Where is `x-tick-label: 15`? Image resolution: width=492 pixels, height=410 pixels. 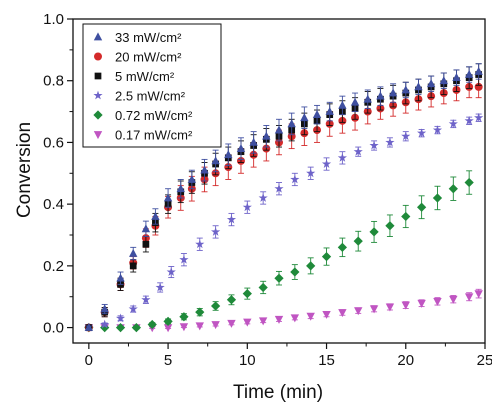 x-tick-label: 15 is located at coordinates (326, 360).